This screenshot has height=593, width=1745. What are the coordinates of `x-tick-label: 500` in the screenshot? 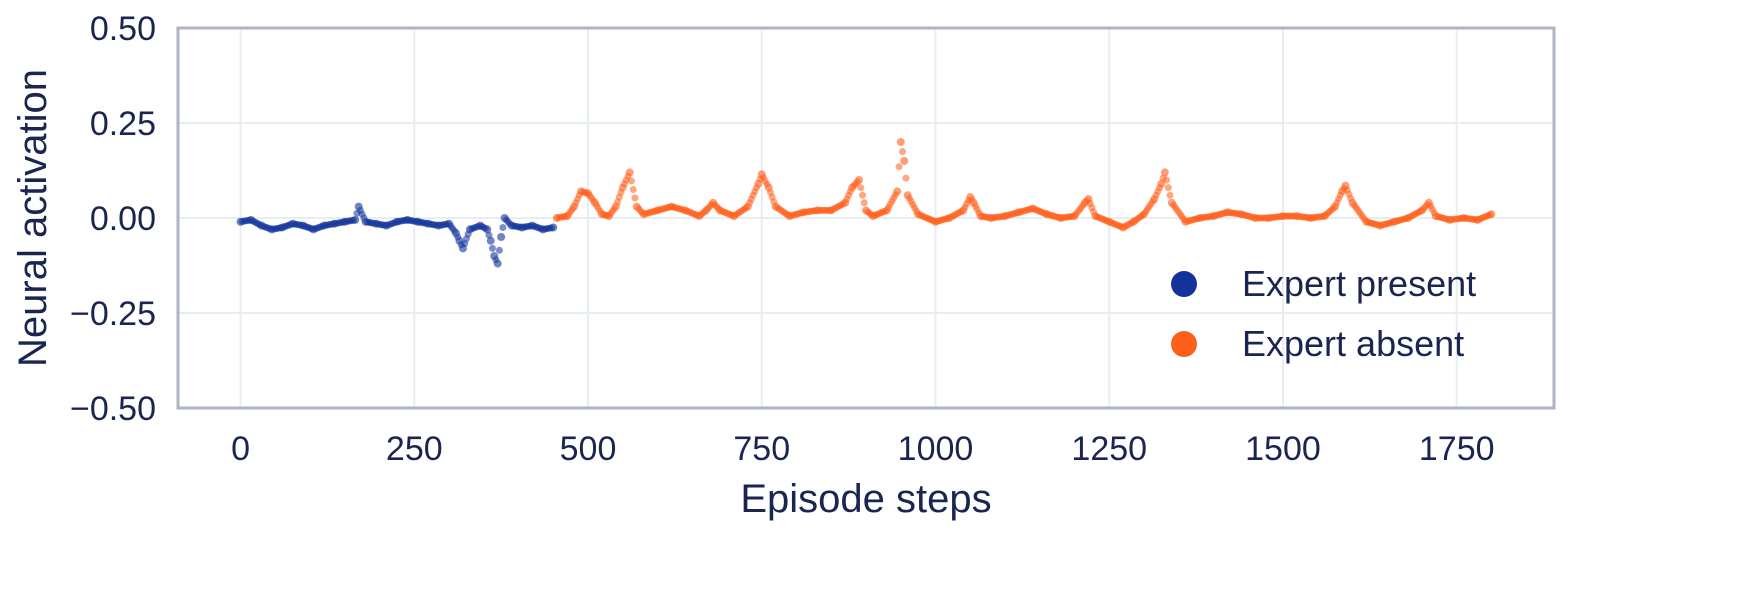 It's located at (588, 449).